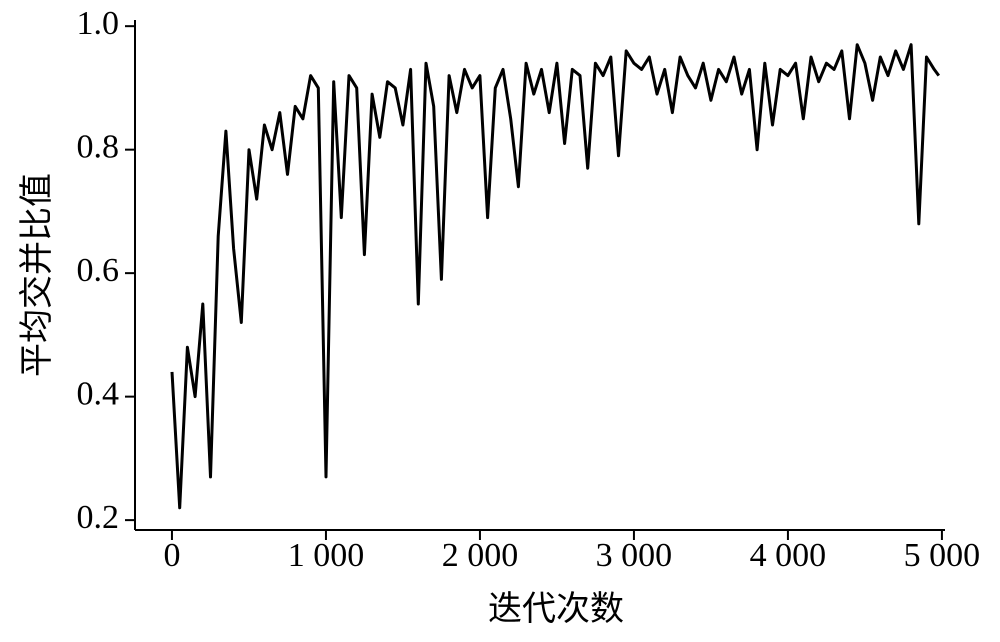 The height and width of the screenshot is (642, 1000). What do you see at coordinates (37, 275) in the screenshot?
I see `y-axis-label: 平均交并比值` at bounding box center [37, 275].